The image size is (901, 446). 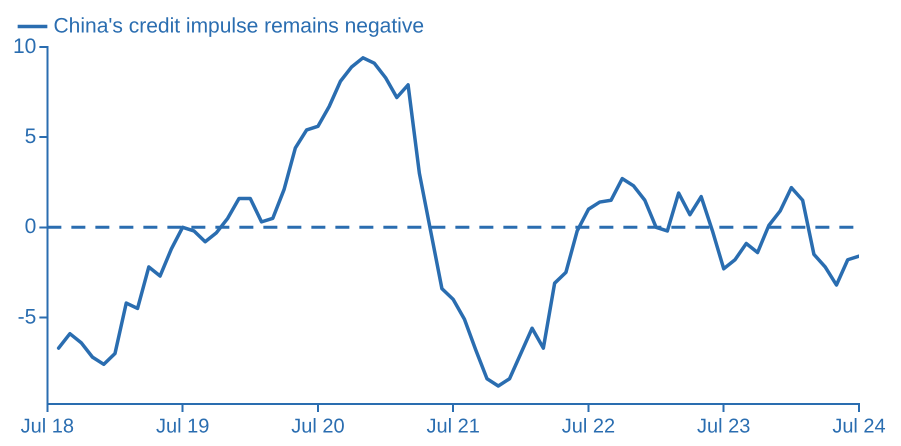 I want to click on y-tick-label: -5, so click(x=27, y=316).